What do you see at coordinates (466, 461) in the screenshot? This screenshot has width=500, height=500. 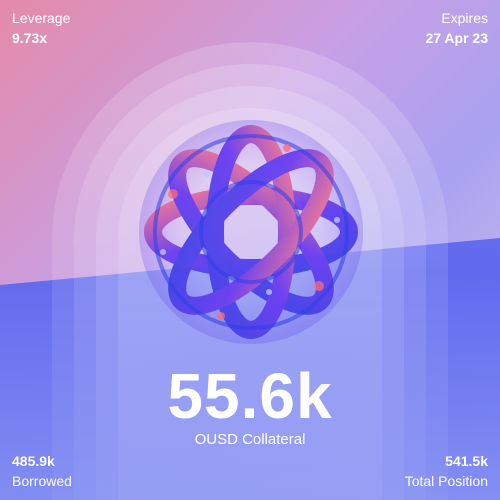 I see `total-position-value: 541.5k` at bounding box center [466, 461].